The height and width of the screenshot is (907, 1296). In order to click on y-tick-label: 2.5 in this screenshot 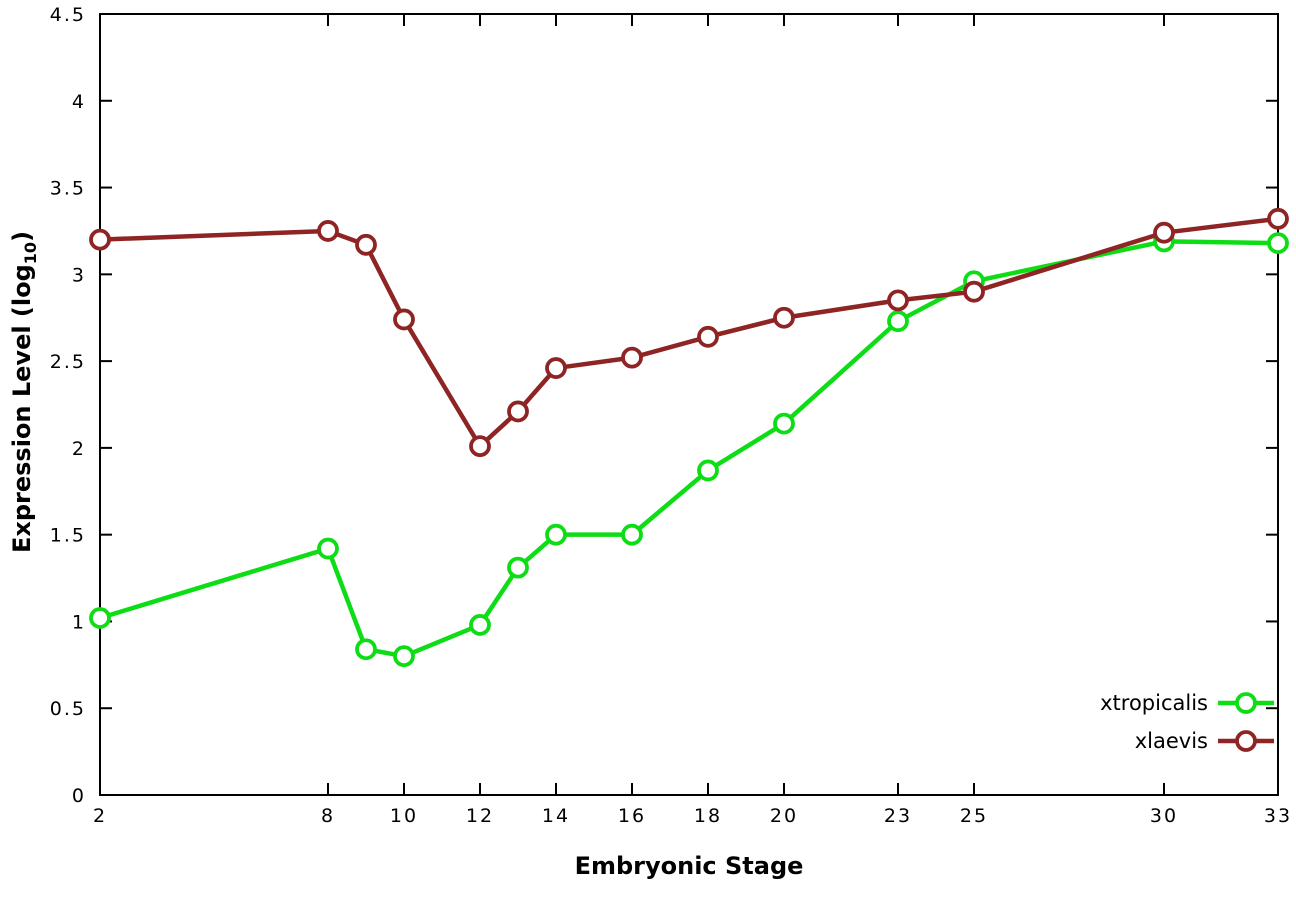, I will do `click(68, 362)`.